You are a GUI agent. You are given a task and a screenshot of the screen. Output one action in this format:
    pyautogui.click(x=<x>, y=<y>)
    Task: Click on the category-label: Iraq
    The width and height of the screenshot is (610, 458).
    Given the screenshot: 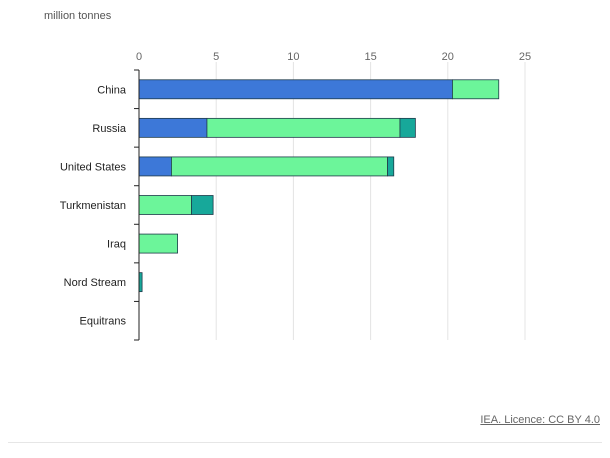 What is the action you would take?
    pyautogui.click(x=116, y=245)
    